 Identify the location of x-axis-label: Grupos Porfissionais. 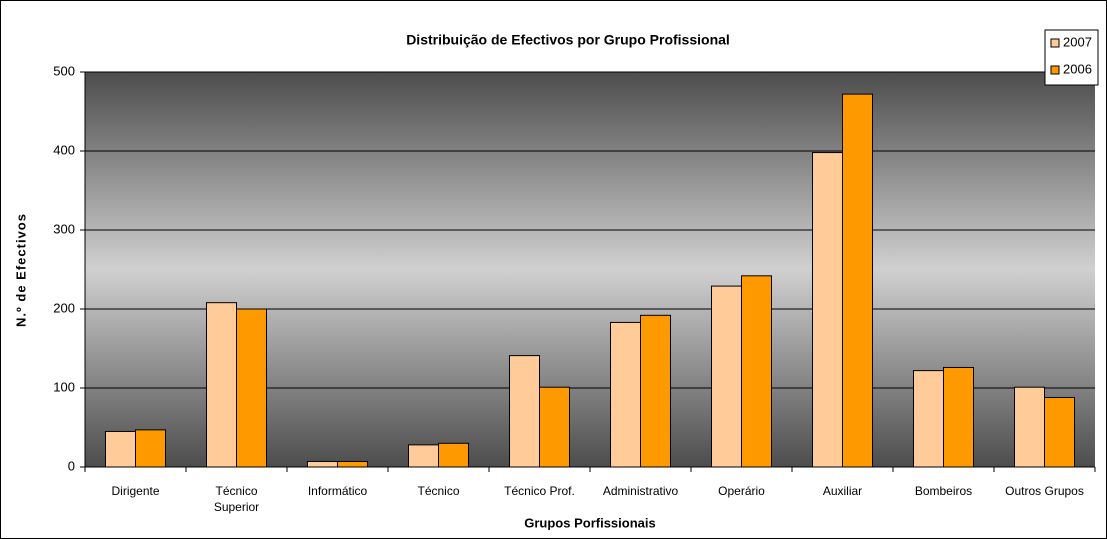
(589, 522).